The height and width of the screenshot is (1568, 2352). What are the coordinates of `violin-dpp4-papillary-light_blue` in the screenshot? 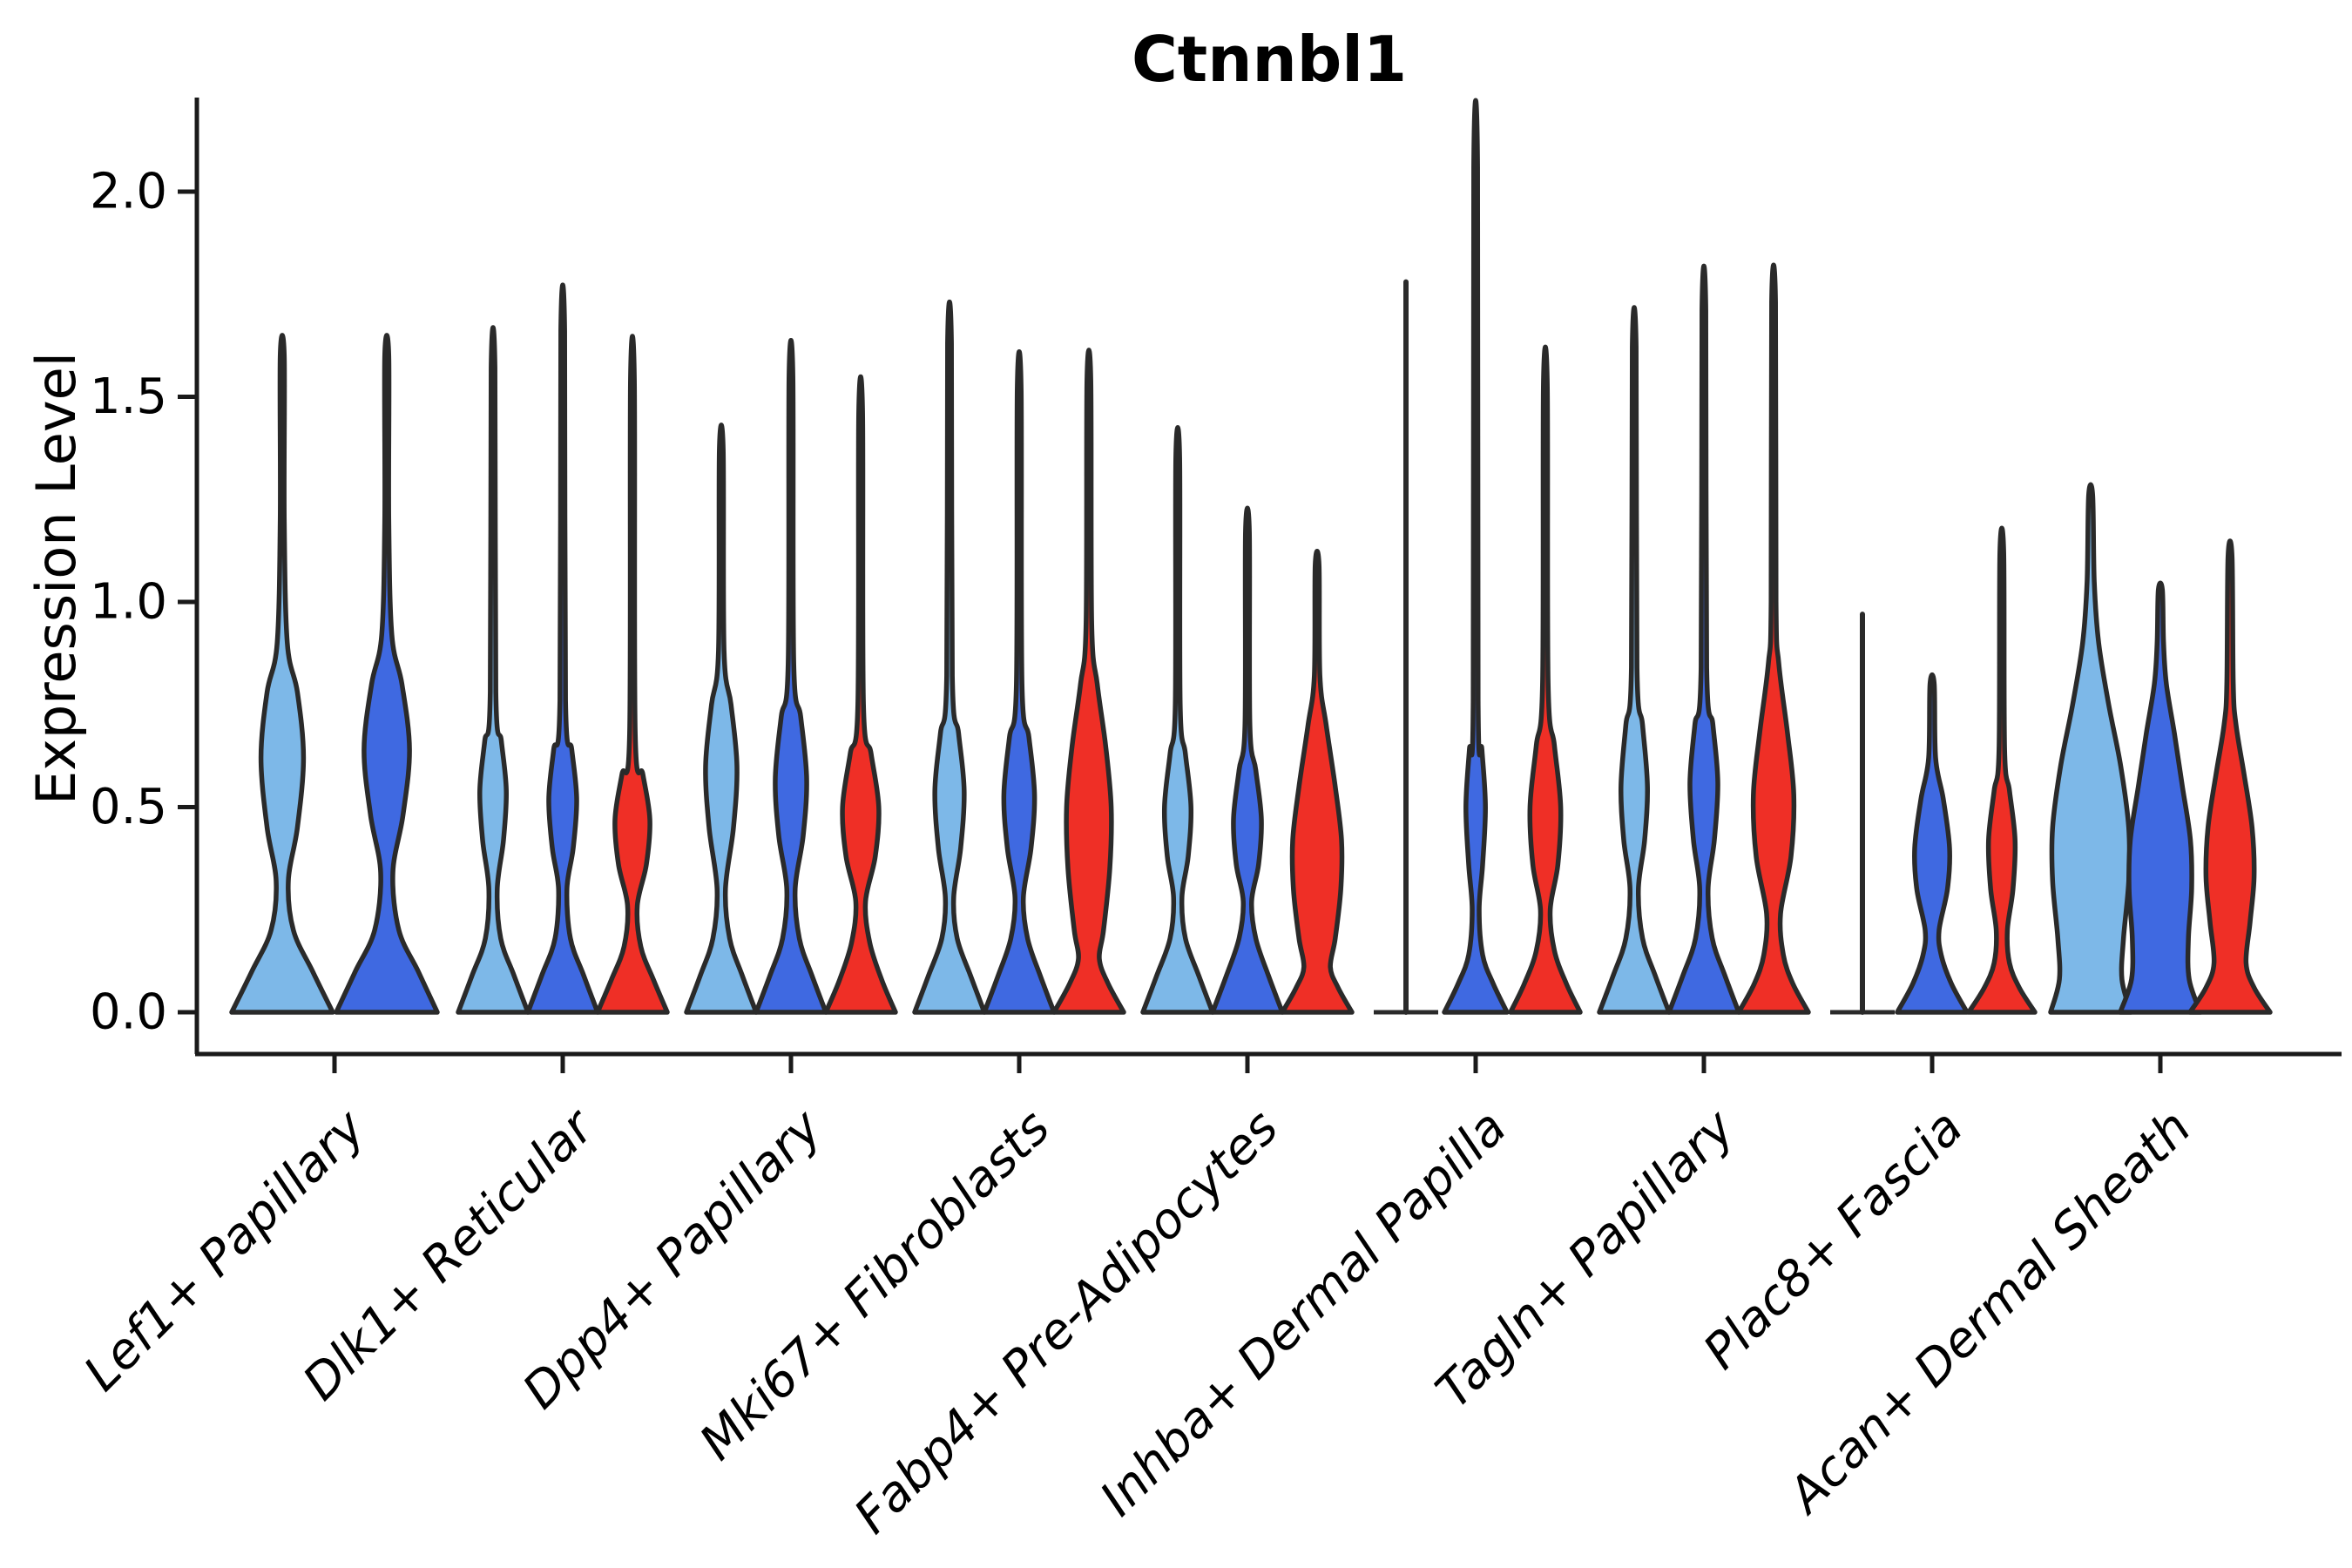 It's located at (721, 718).